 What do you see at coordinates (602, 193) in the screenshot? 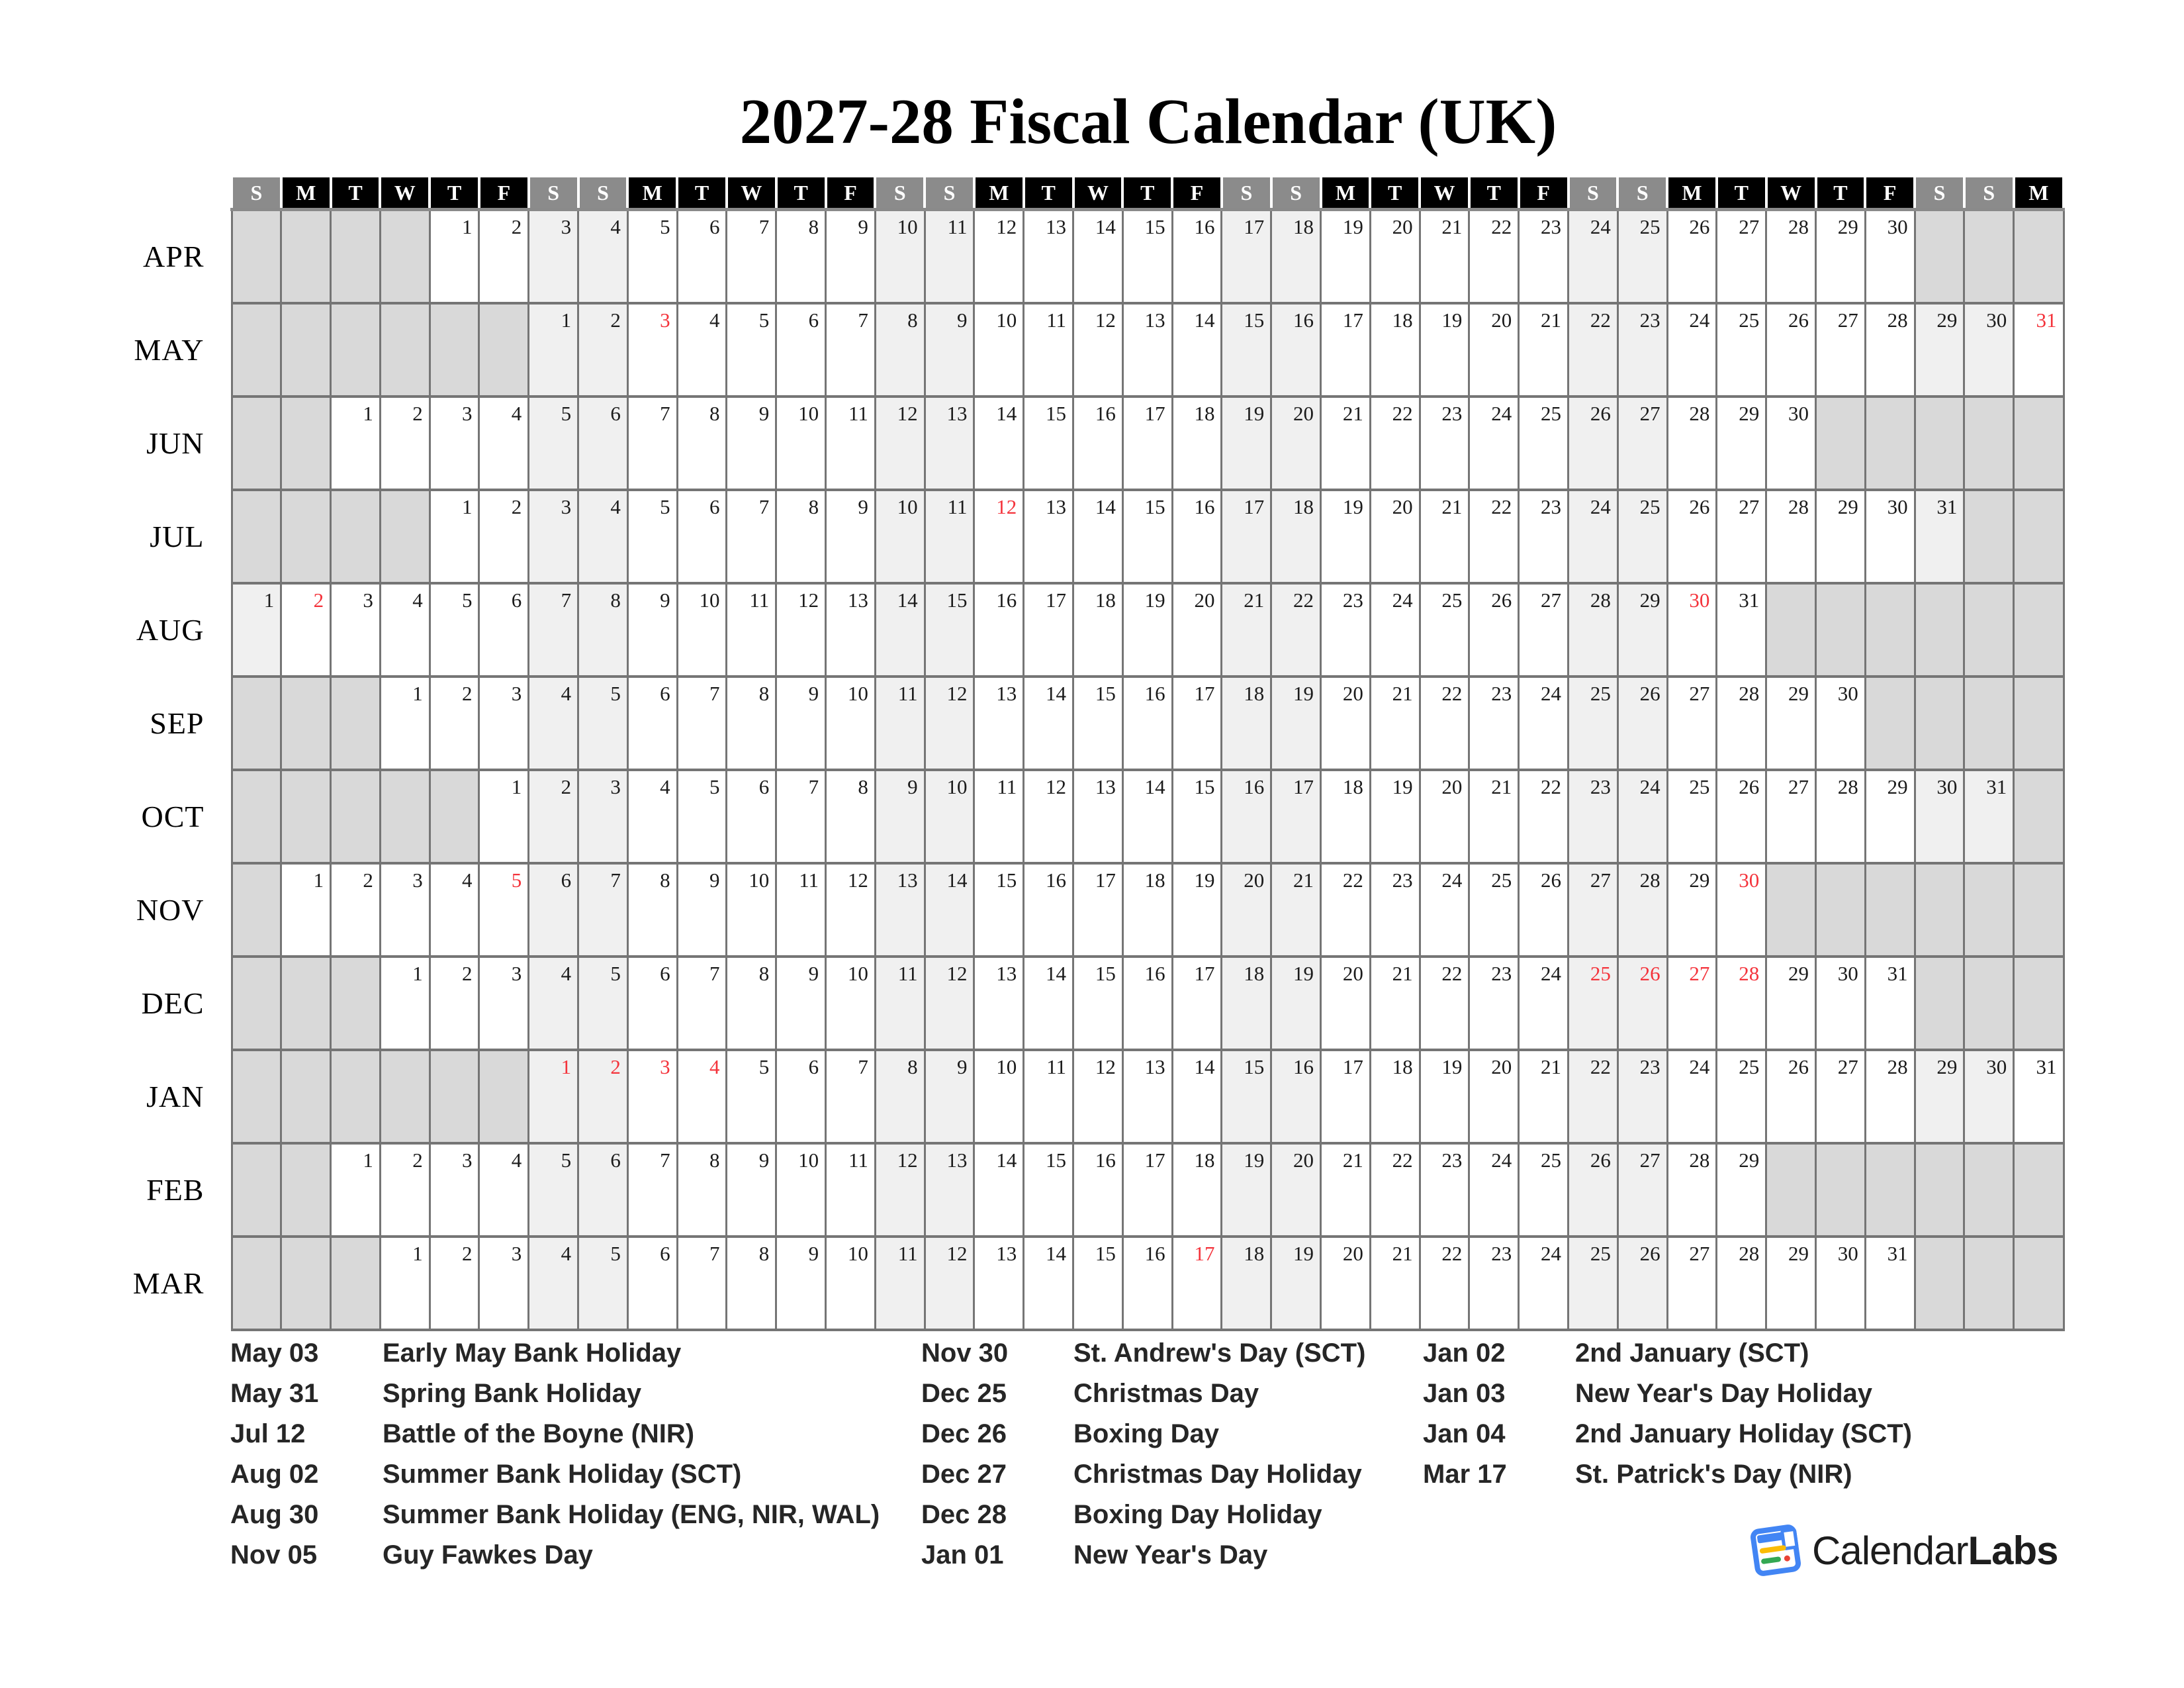
I see `dow-header-col-8: S` at bounding box center [602, 193].